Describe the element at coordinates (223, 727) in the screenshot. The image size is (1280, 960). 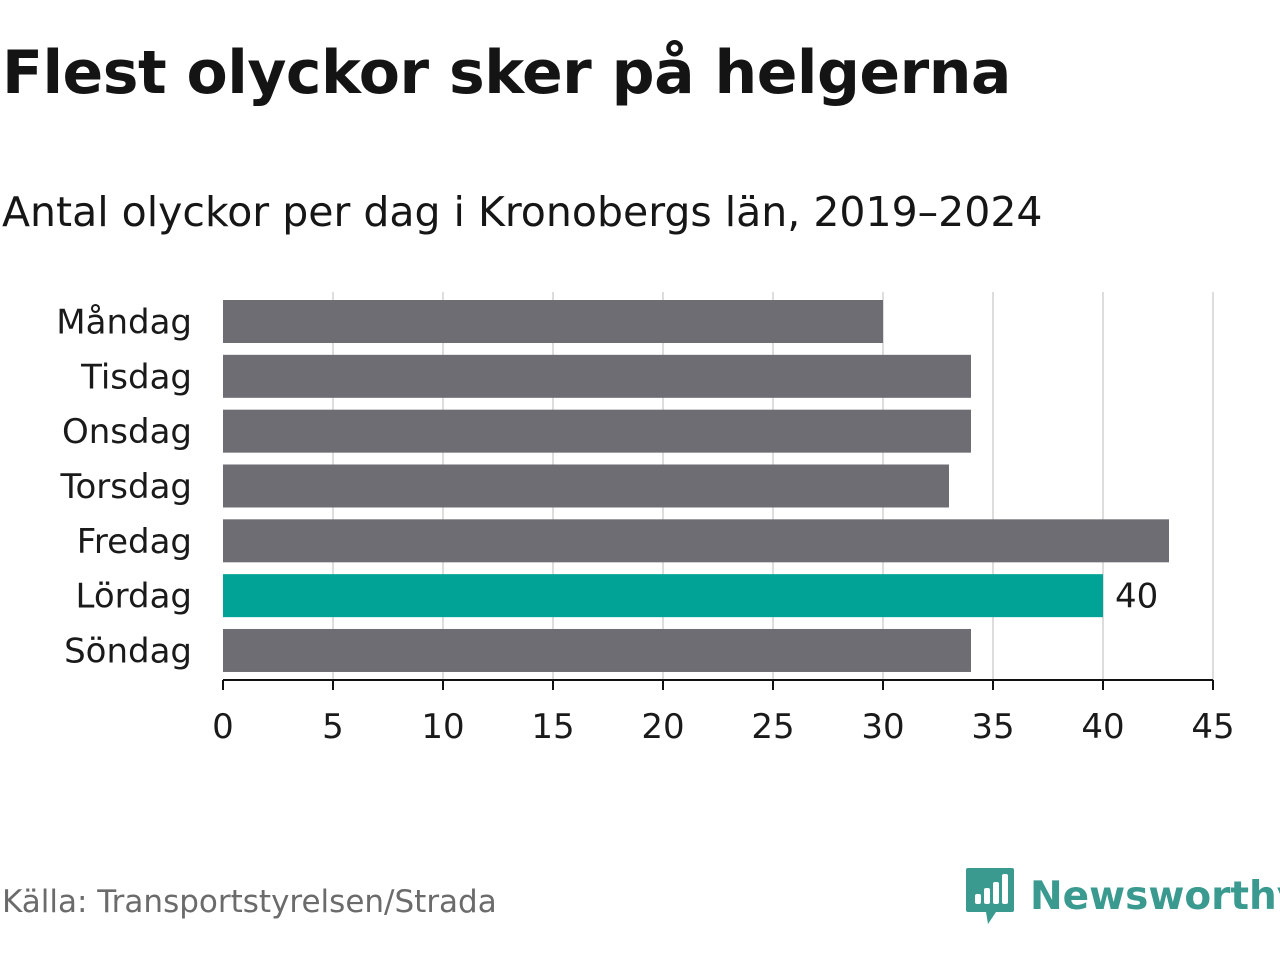
I see `x-tick-label: 0` at that location.